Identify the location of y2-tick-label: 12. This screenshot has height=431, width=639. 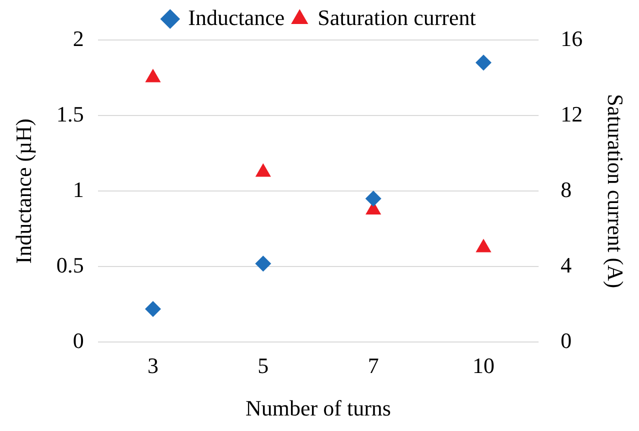
(571, 113).